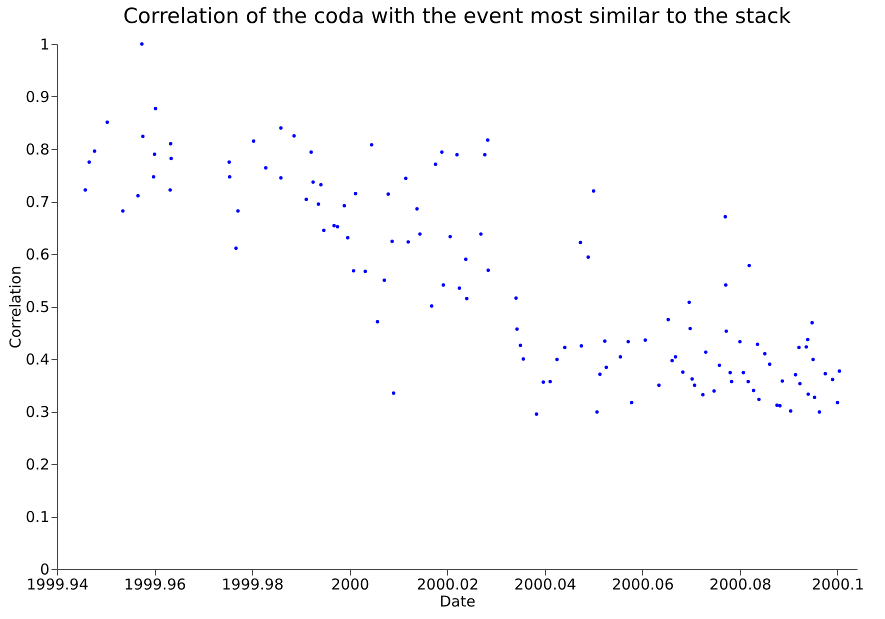 The image size is (885, 619). I want to click on y-tick-label: 1, so click(45, 45).